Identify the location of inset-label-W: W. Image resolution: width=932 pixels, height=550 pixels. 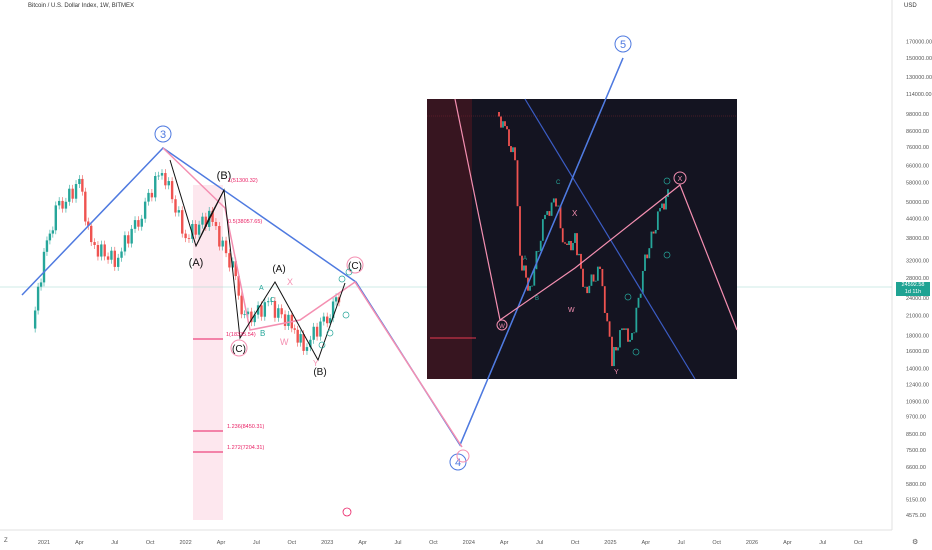
(571, 310).